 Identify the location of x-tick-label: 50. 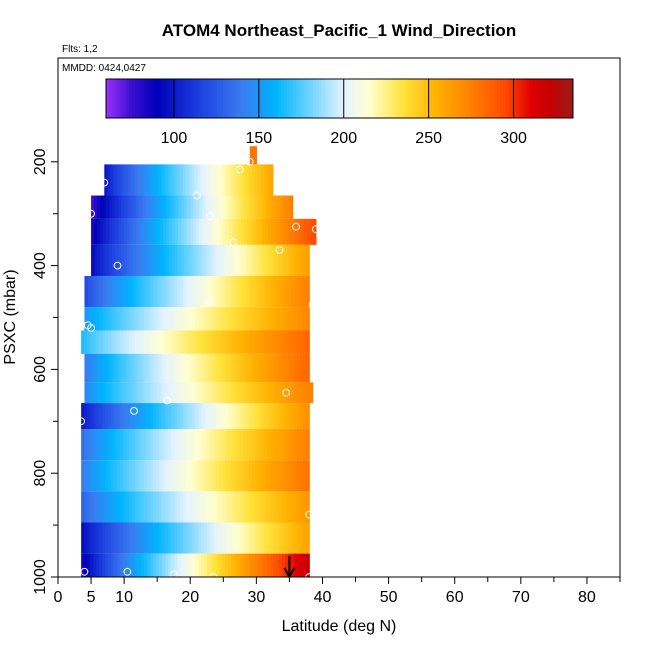
(389, 597).